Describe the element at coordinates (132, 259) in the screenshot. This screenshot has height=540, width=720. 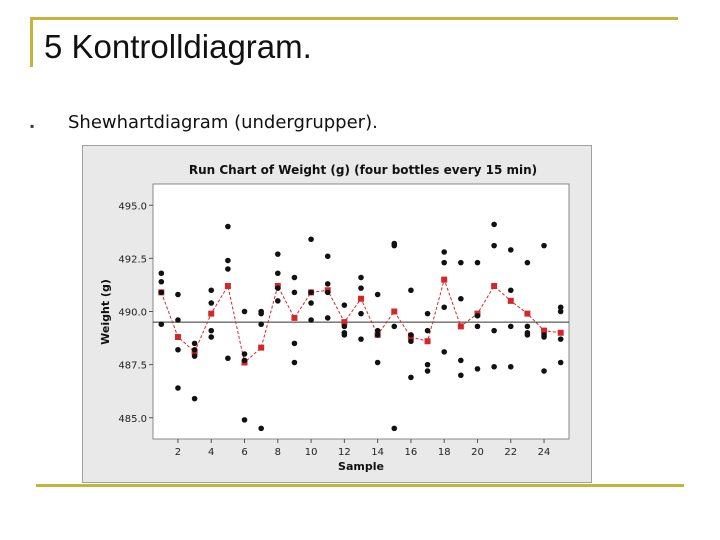
I see `y-tick-label: 492.5` at that location.